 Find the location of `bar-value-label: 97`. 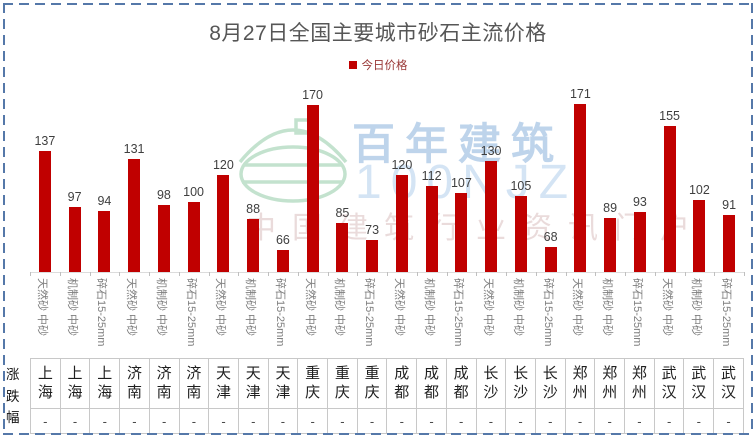

bar-value-label: 97 is located at coordinates (74, 197).